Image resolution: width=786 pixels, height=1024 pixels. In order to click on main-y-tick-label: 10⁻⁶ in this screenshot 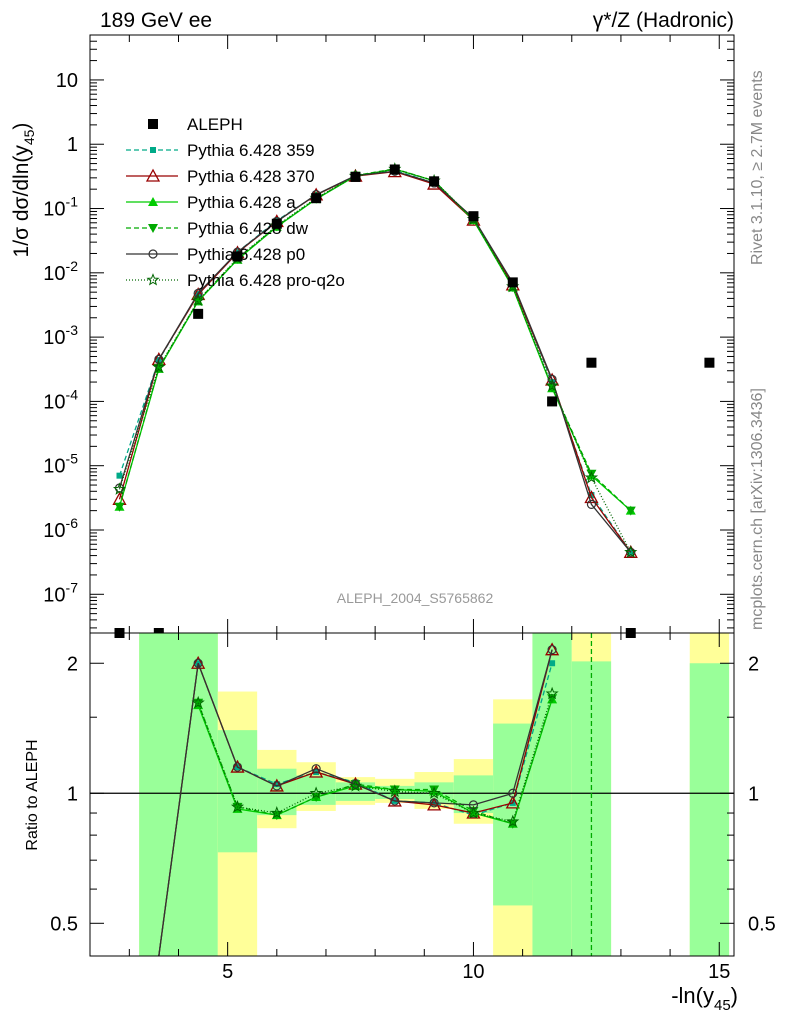, I will do `click(60, 528)`.